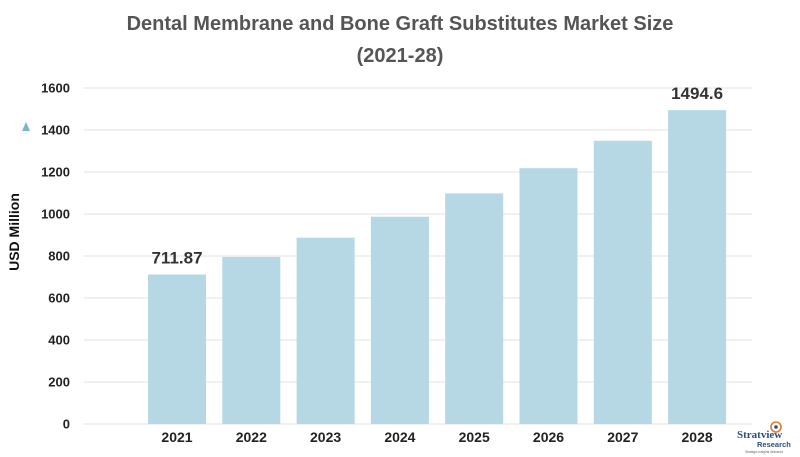 This screenshot has width=800, height=457. What do you see at coordinates (176, 258) in the screenshot?
I see `data-label-2021: 711.87` at bounding box center [176, 258].